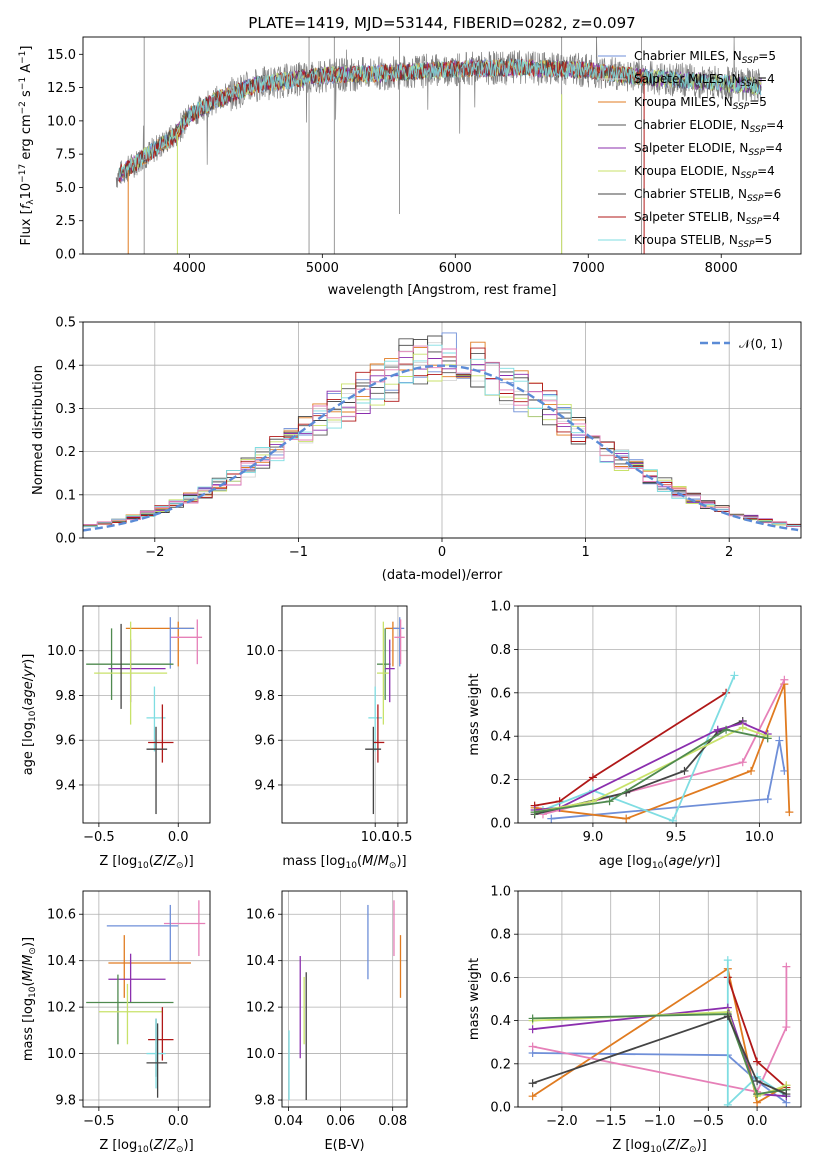 The height and width of the screenshot is (1170, 819). Describe the element at coordinates (189, 268) in the screenshot. I see `x-tick-label: 4000` at that location.